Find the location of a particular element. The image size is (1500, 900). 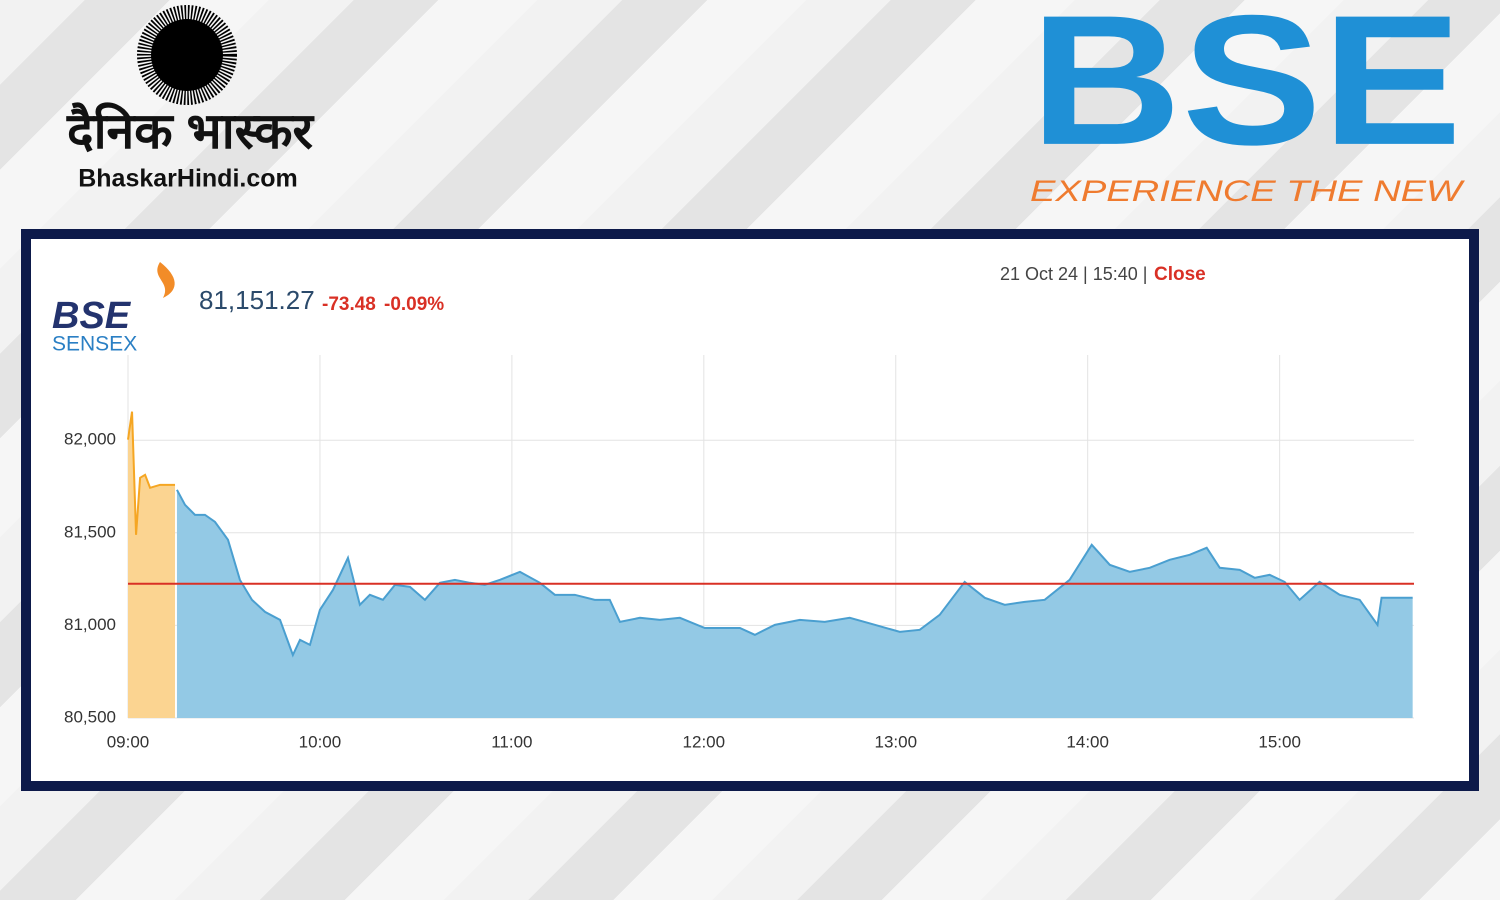

bse-tagline: EXPERIENCE THE NEW is located at coordinates (1247, 191).